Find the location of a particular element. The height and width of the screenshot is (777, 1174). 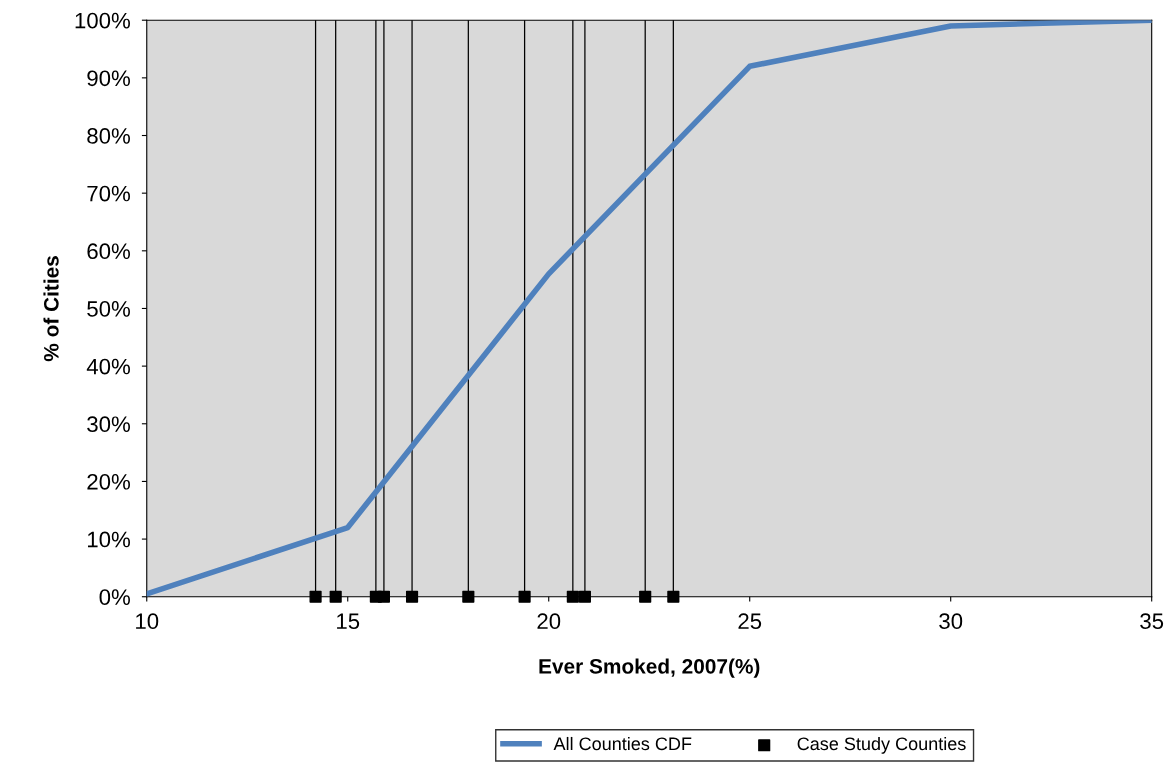

legend-label: All Counties CDF is located at coordinates (622, 743).